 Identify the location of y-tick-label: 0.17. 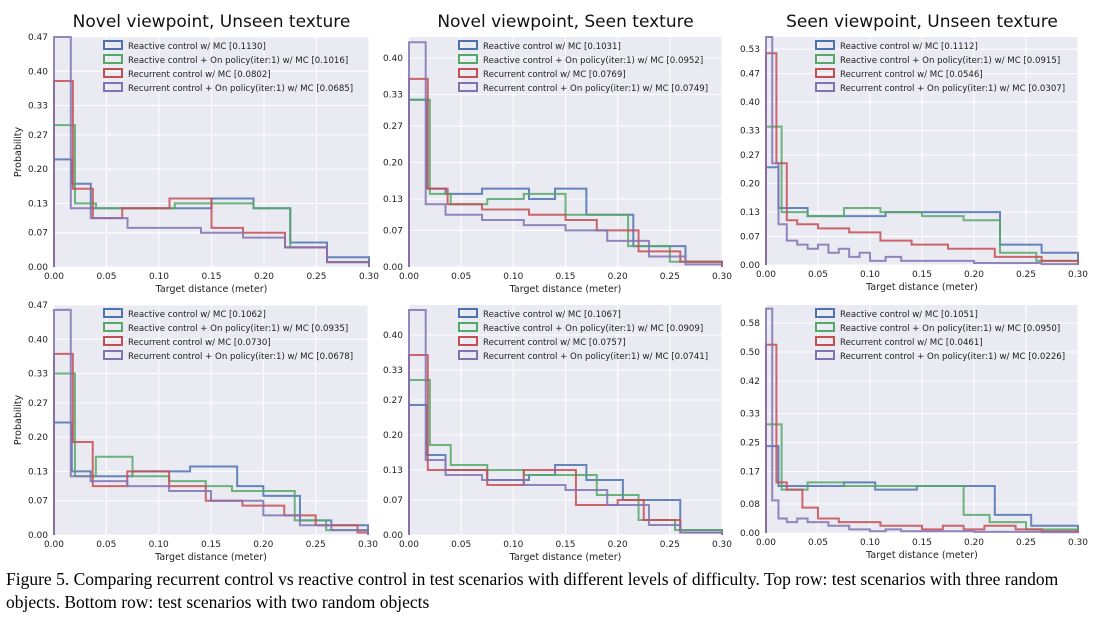
(750, 472).